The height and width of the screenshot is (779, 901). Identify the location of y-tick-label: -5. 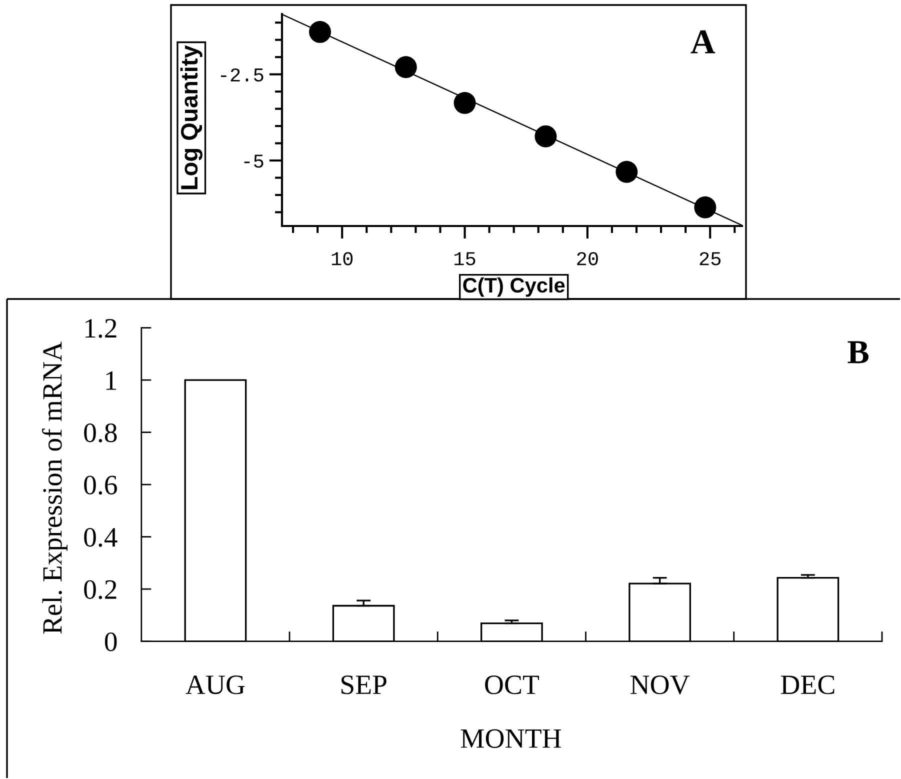
(254, 161).